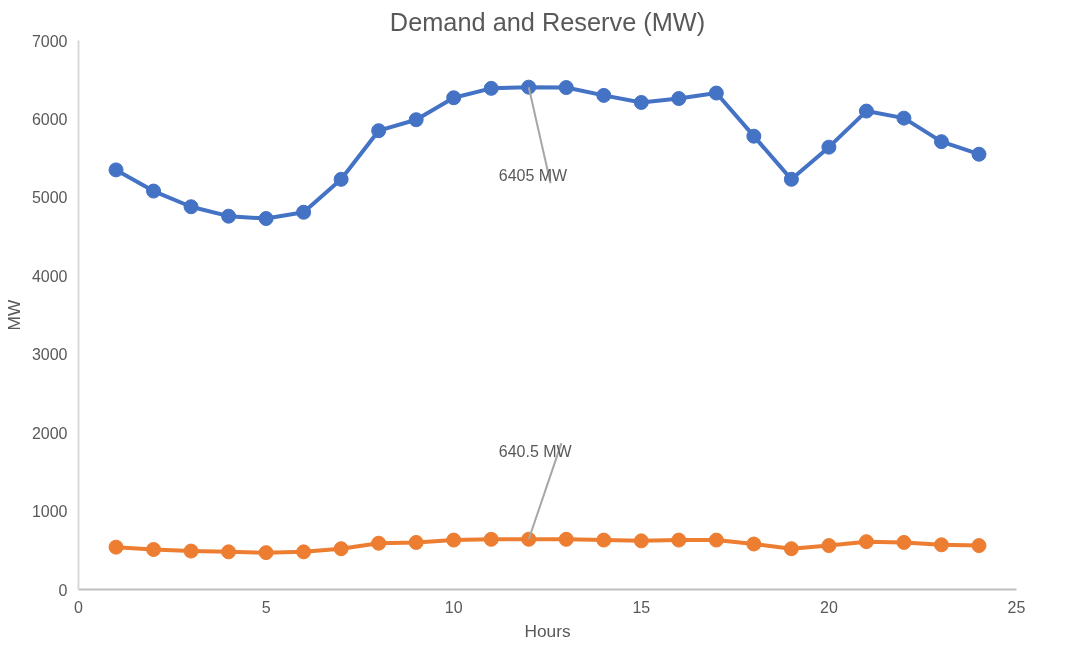 The image size is (1070, 647). Describe the element at coordinates (547, 630) in the screenshot. I see `x-axis-title: Hours` at that location.